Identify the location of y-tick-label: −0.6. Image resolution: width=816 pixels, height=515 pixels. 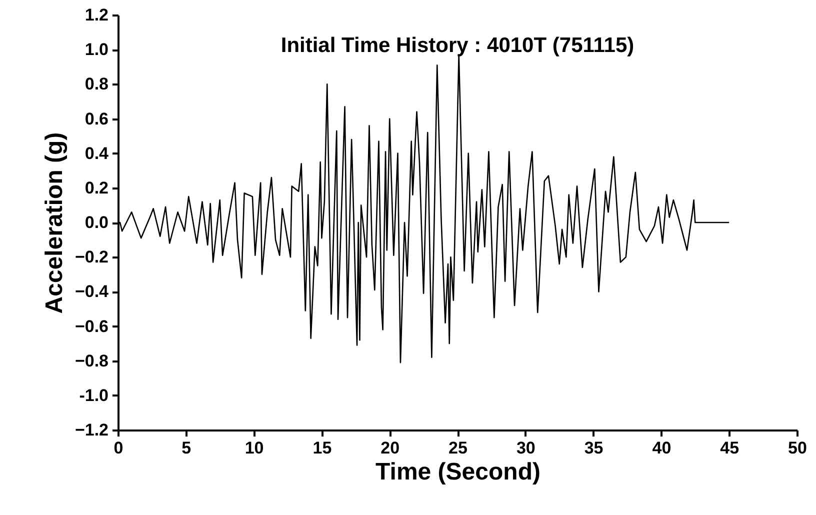
(91, 326).